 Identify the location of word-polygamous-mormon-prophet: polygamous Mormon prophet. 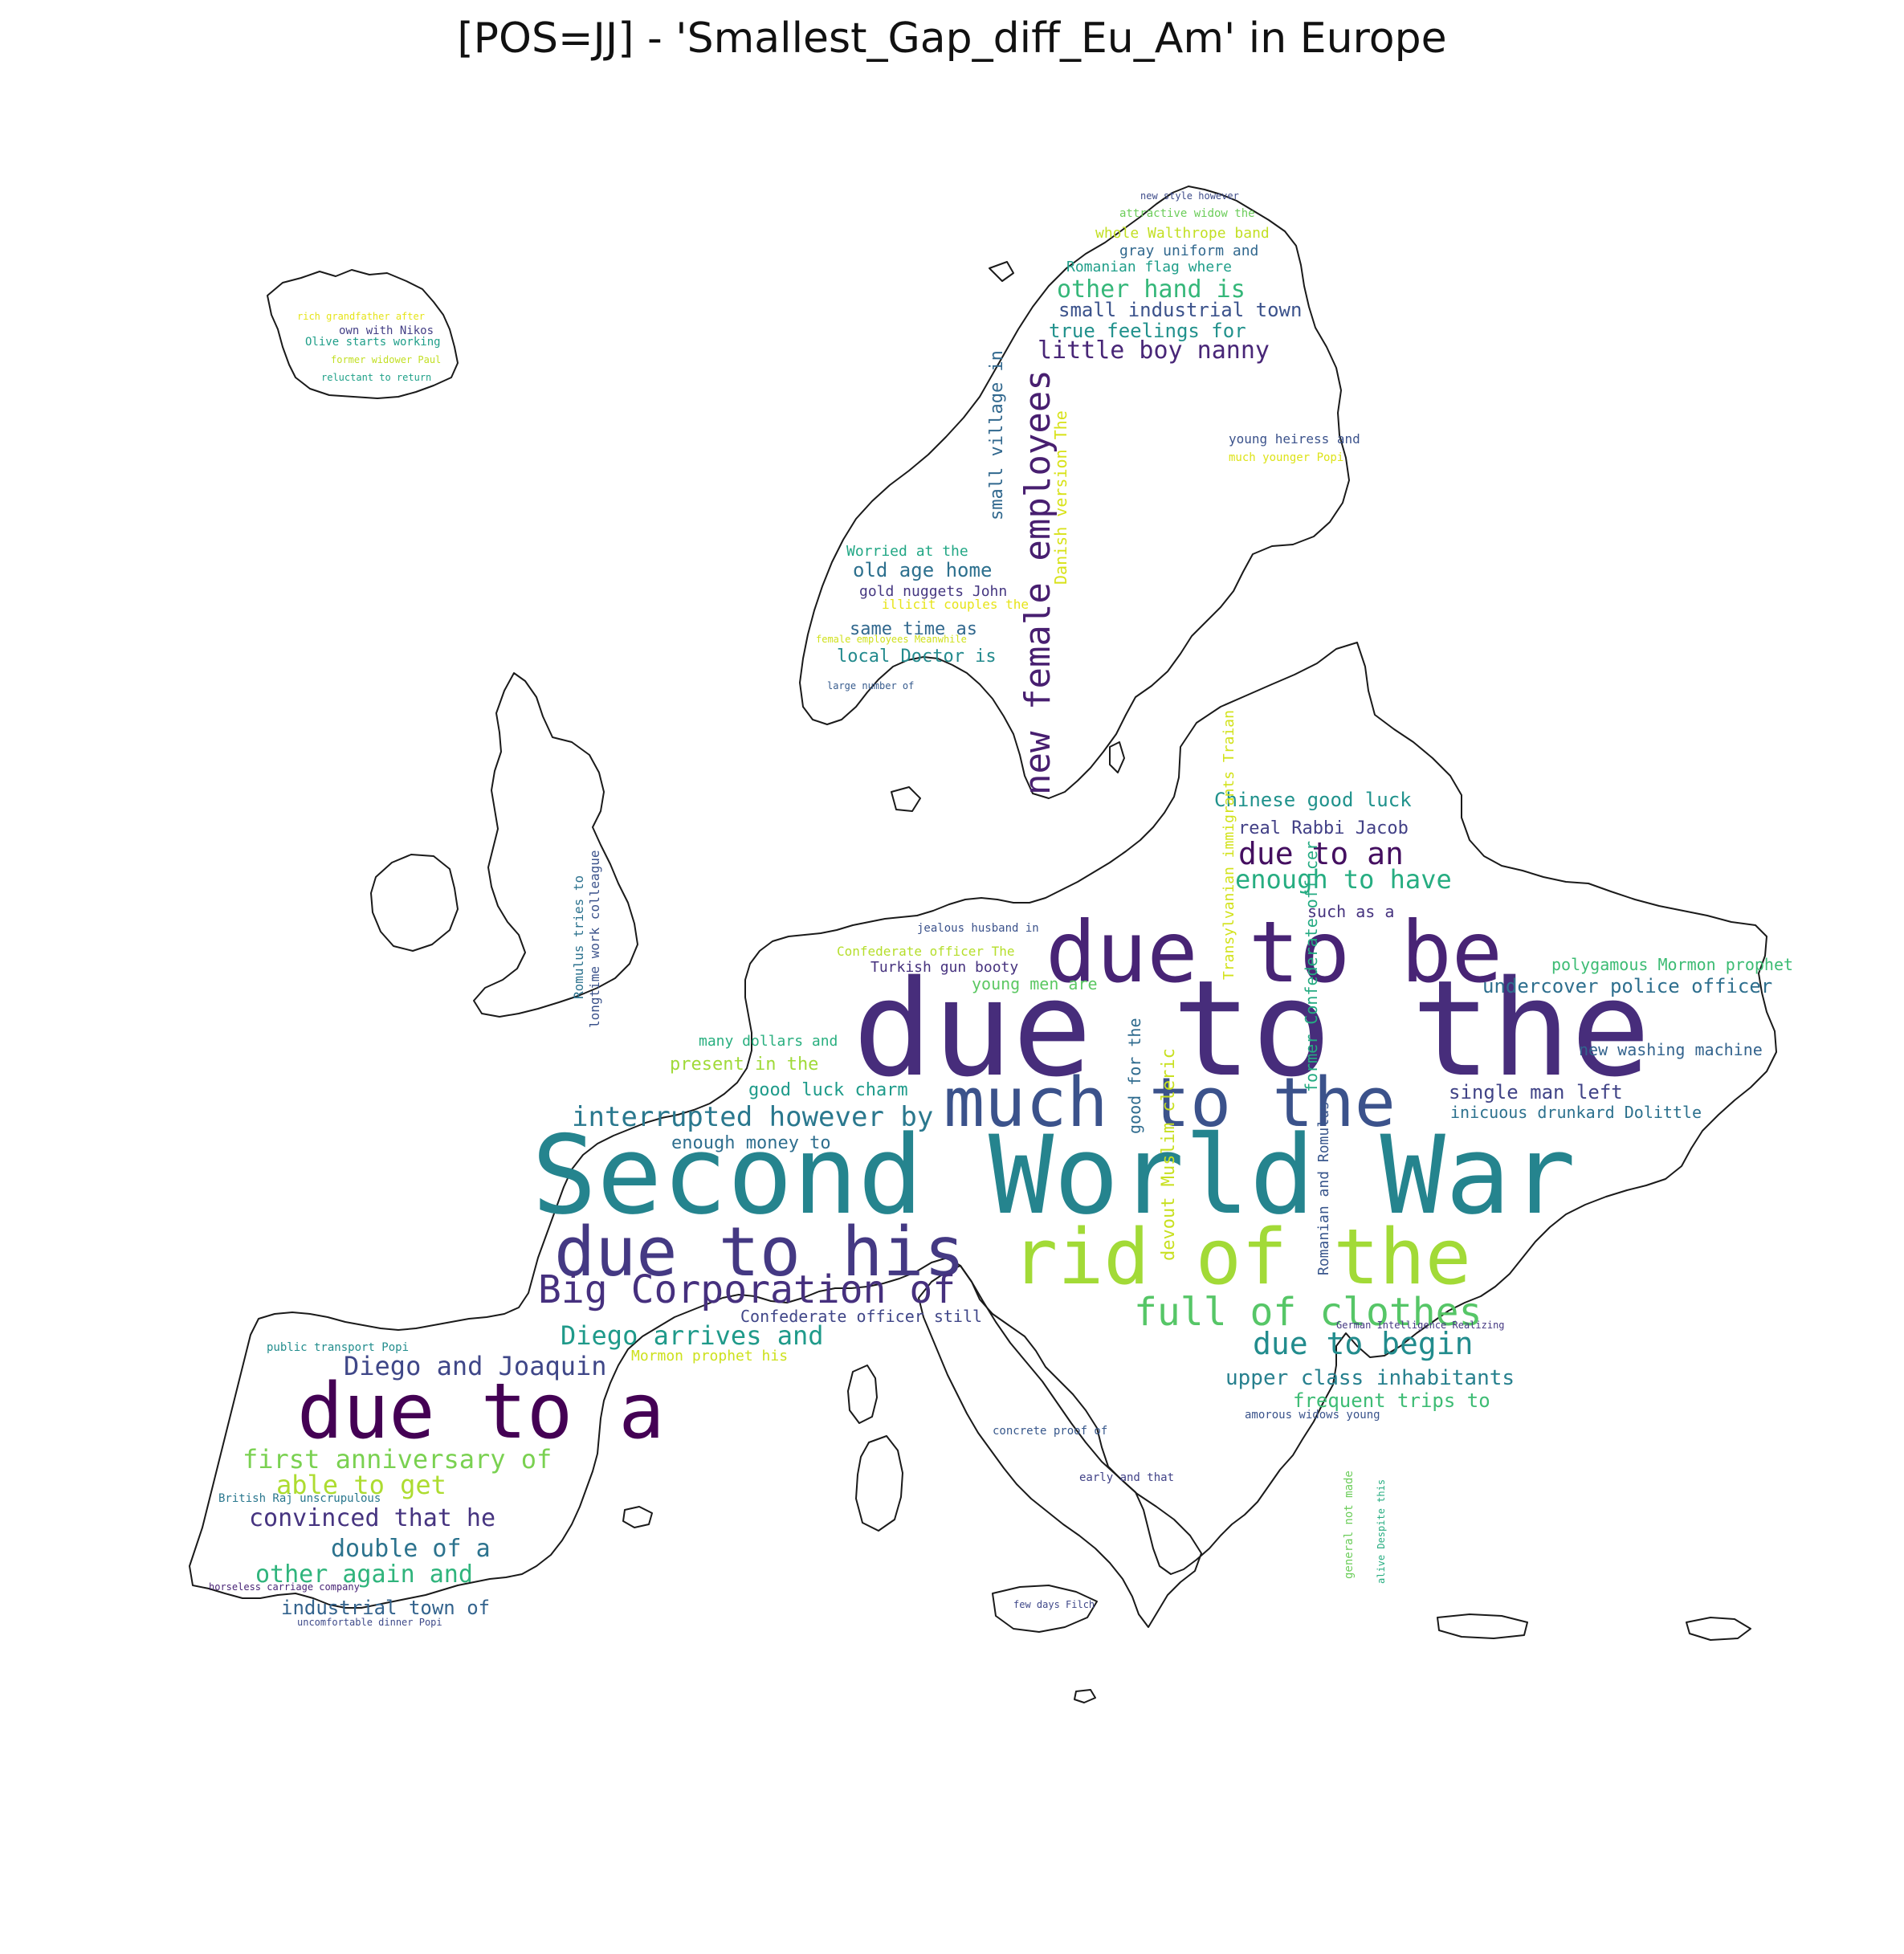
(1672, 965).